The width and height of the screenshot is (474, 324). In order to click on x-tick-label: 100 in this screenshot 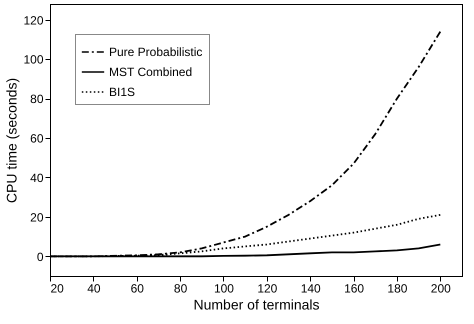, I will do `click(224, 289)`.